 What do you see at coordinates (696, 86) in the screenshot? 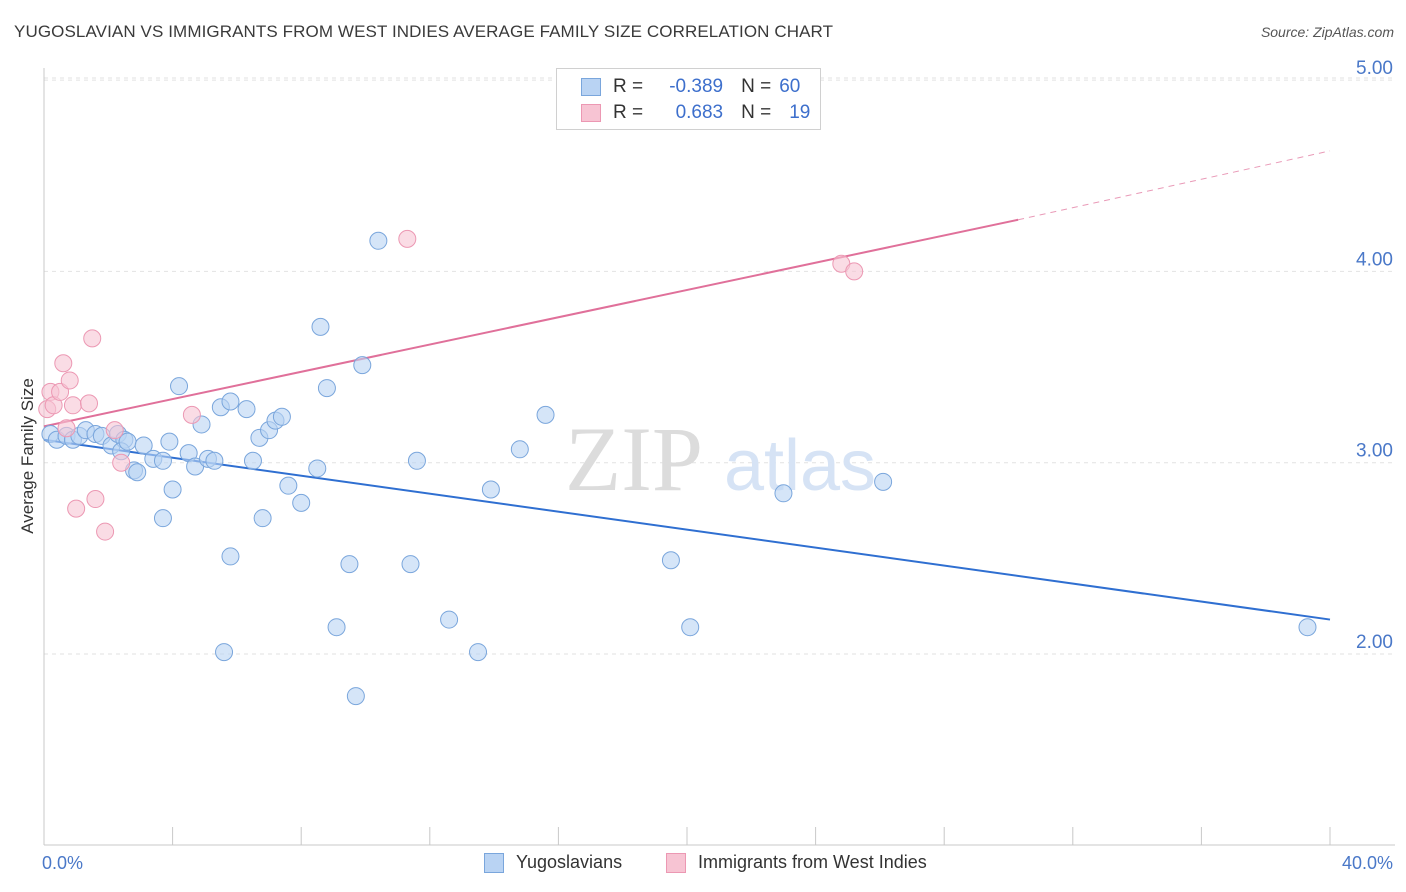
I see `r-value: -0.389` at bounding box center [696, 86].